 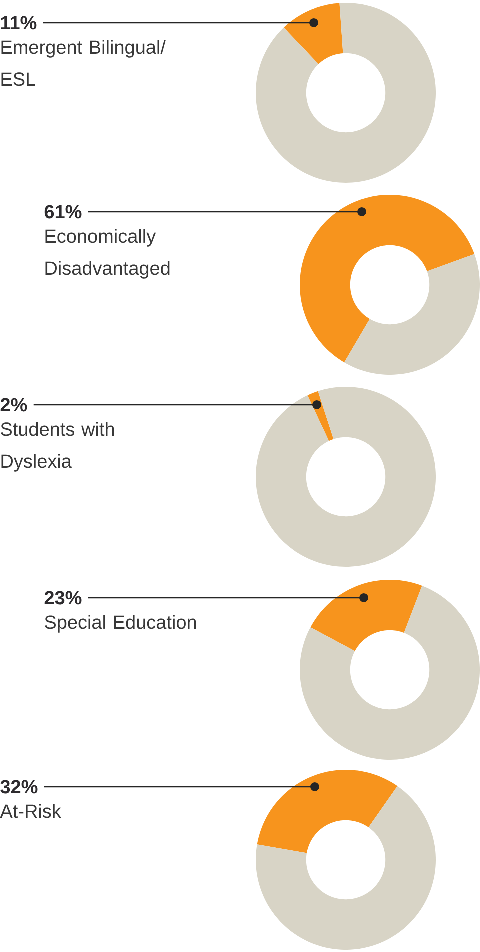 What do you see at coordinates (84, 63) in the screenshot?
I see `slice-label: Emergent Bilingual/ ESL` at bounding box center [84, 63].